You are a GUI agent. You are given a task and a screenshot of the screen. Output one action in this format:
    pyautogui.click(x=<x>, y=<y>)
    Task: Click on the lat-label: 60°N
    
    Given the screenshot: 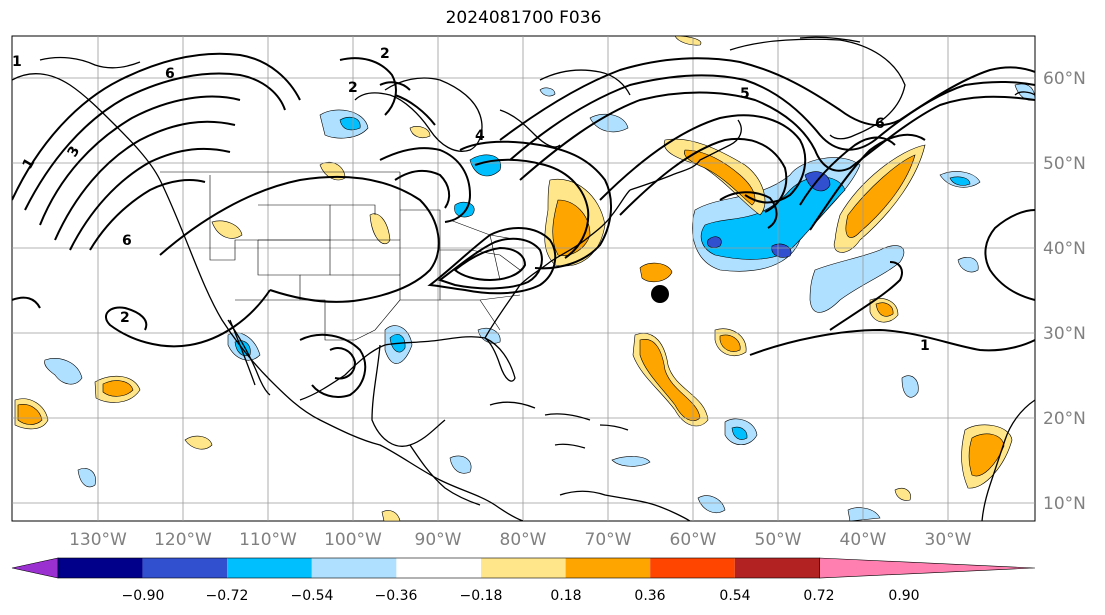 What is the action you would take?
    pyautogui.click(x=1064, y=79)
    